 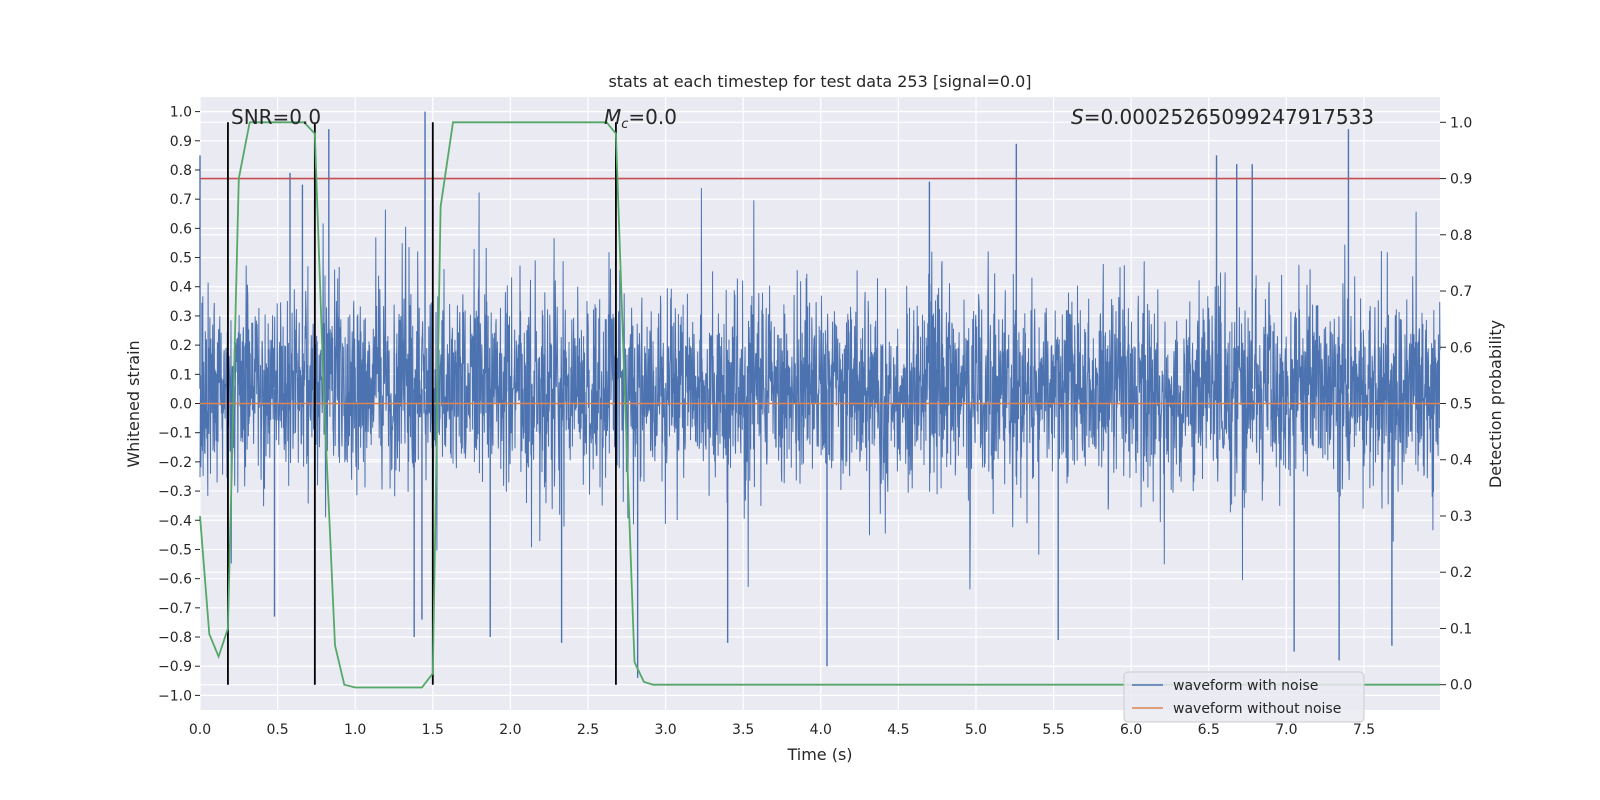 I want to click on x-tick-label: 1.5, so click(x=433, y=730).